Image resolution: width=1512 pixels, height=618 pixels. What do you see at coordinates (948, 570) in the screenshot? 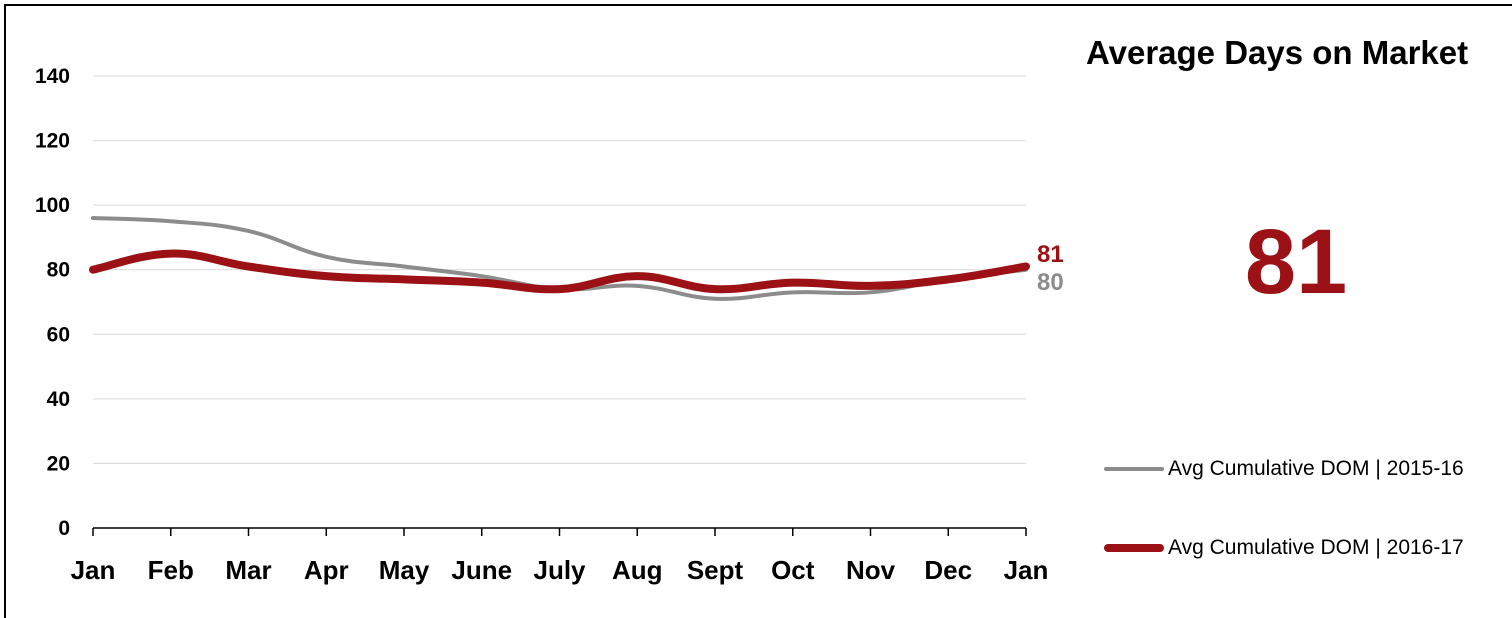
I see `x-tick-label: Dec` at bounding box center [948, 570].